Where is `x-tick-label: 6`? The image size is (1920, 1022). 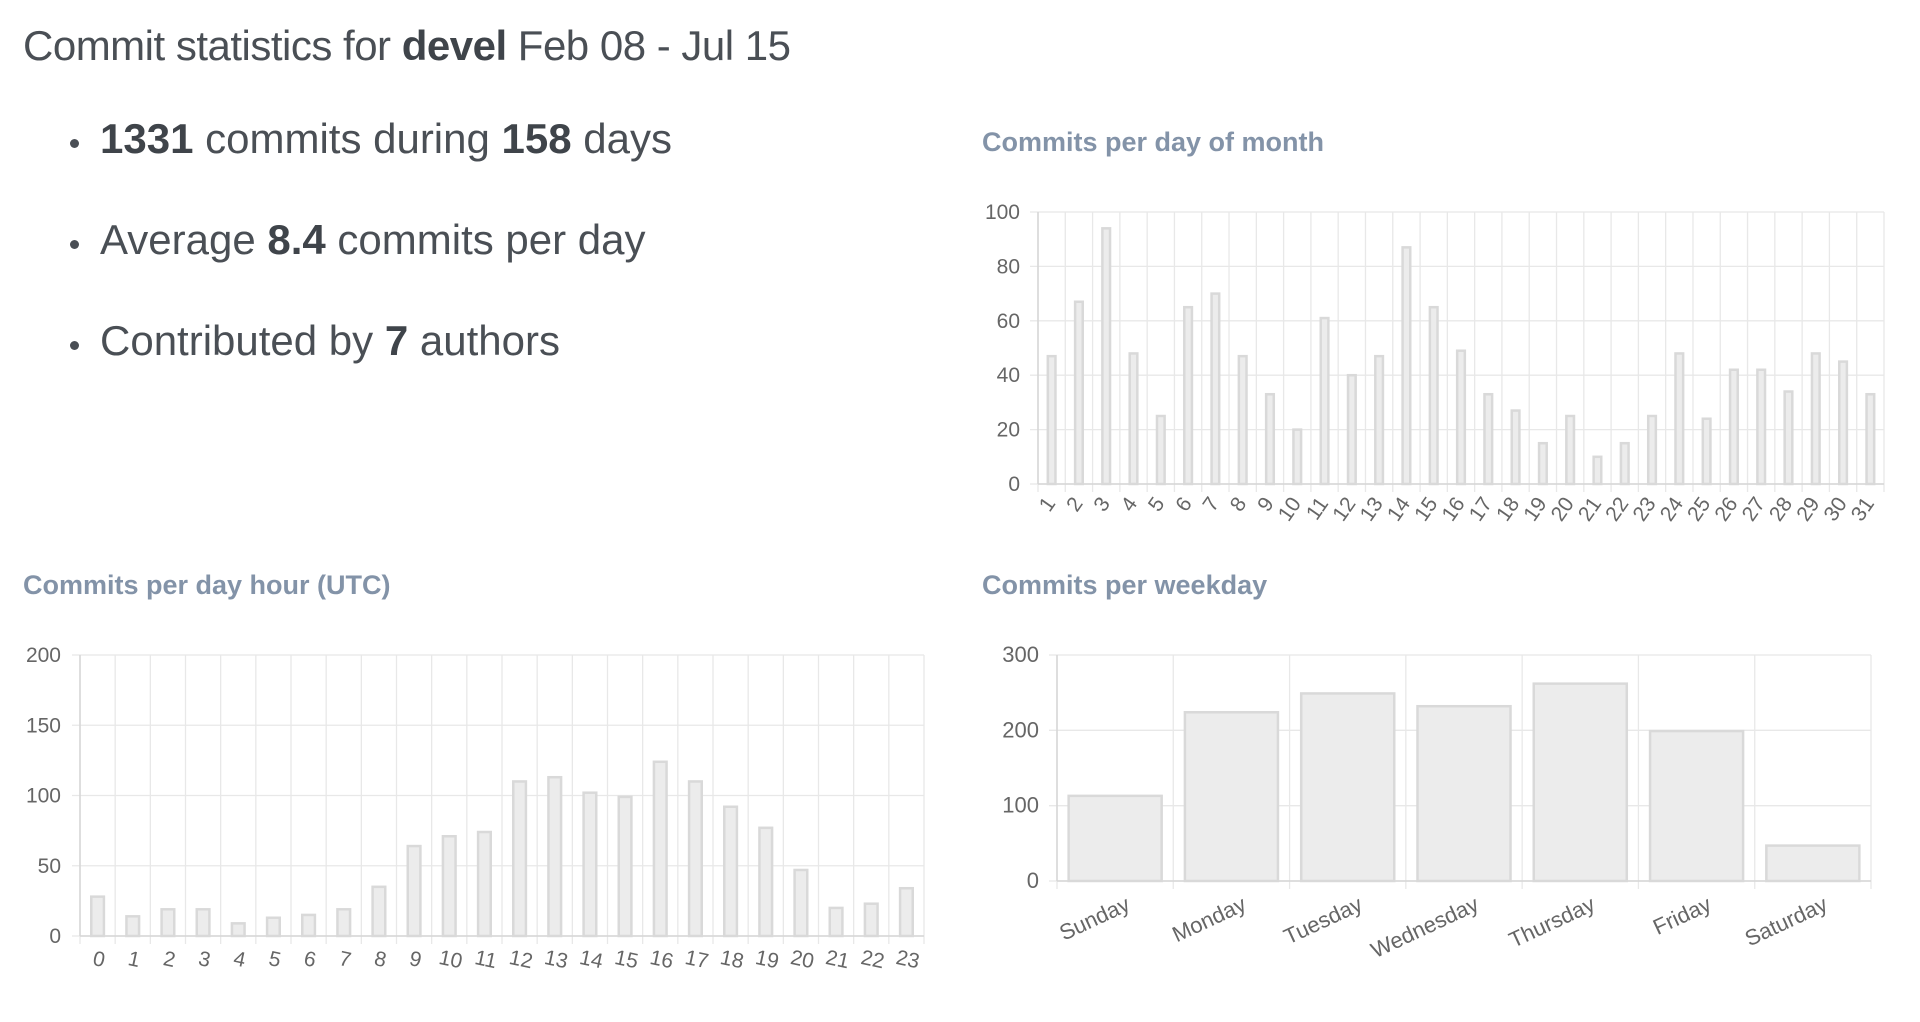
x-tick-label: 6 is located at coordinates (310, 959).